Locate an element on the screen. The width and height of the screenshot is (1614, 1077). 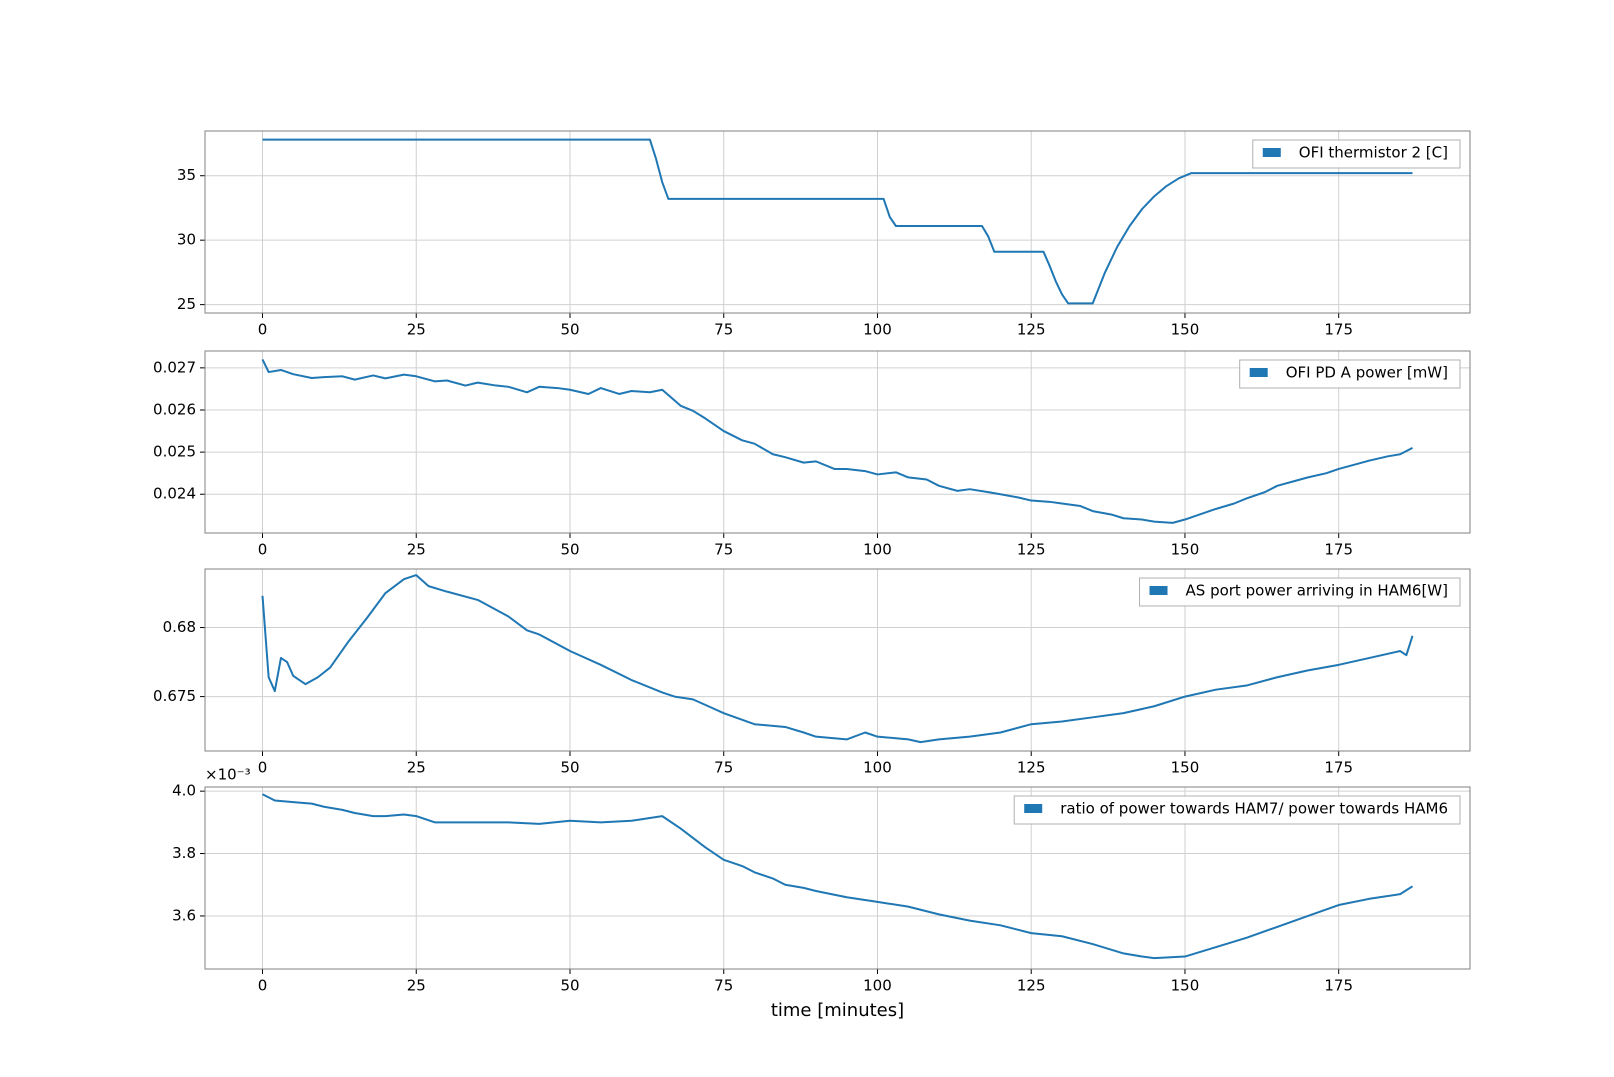
y-tick-label: 3.8 is located at coordinates (184, 853).